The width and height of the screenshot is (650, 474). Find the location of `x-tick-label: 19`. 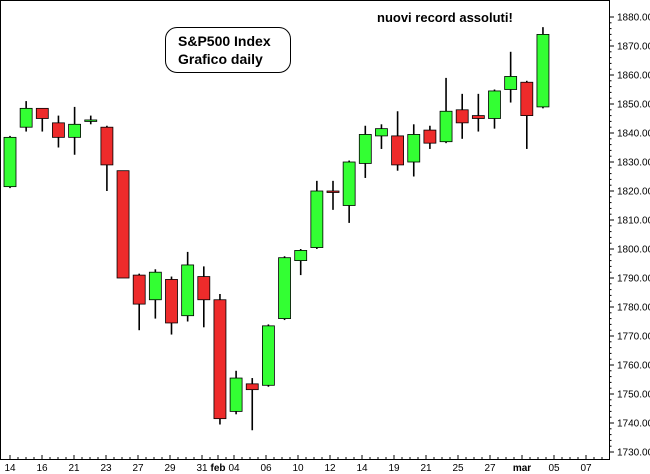

x-tick-label: 19 is located at coordinates (394, 468).